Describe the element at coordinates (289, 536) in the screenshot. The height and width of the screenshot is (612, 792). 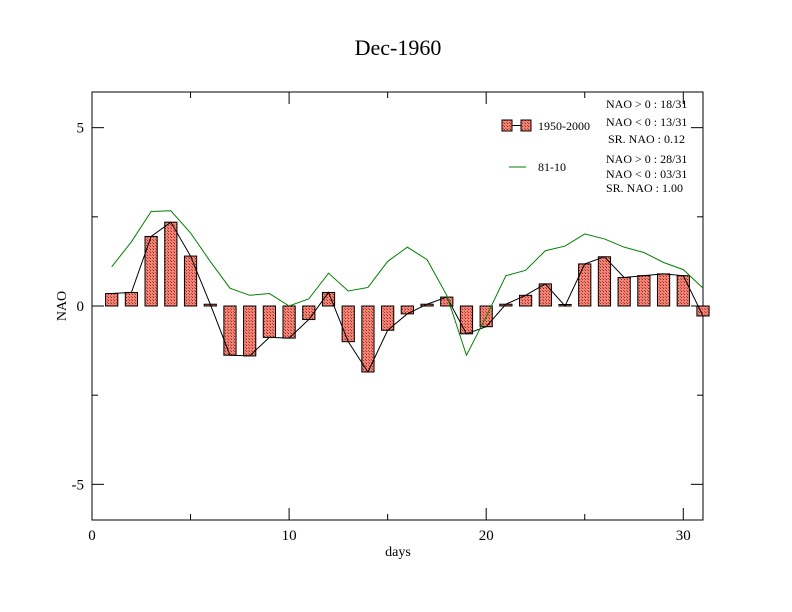
I see `x-tick-label-10: 10` at that location.